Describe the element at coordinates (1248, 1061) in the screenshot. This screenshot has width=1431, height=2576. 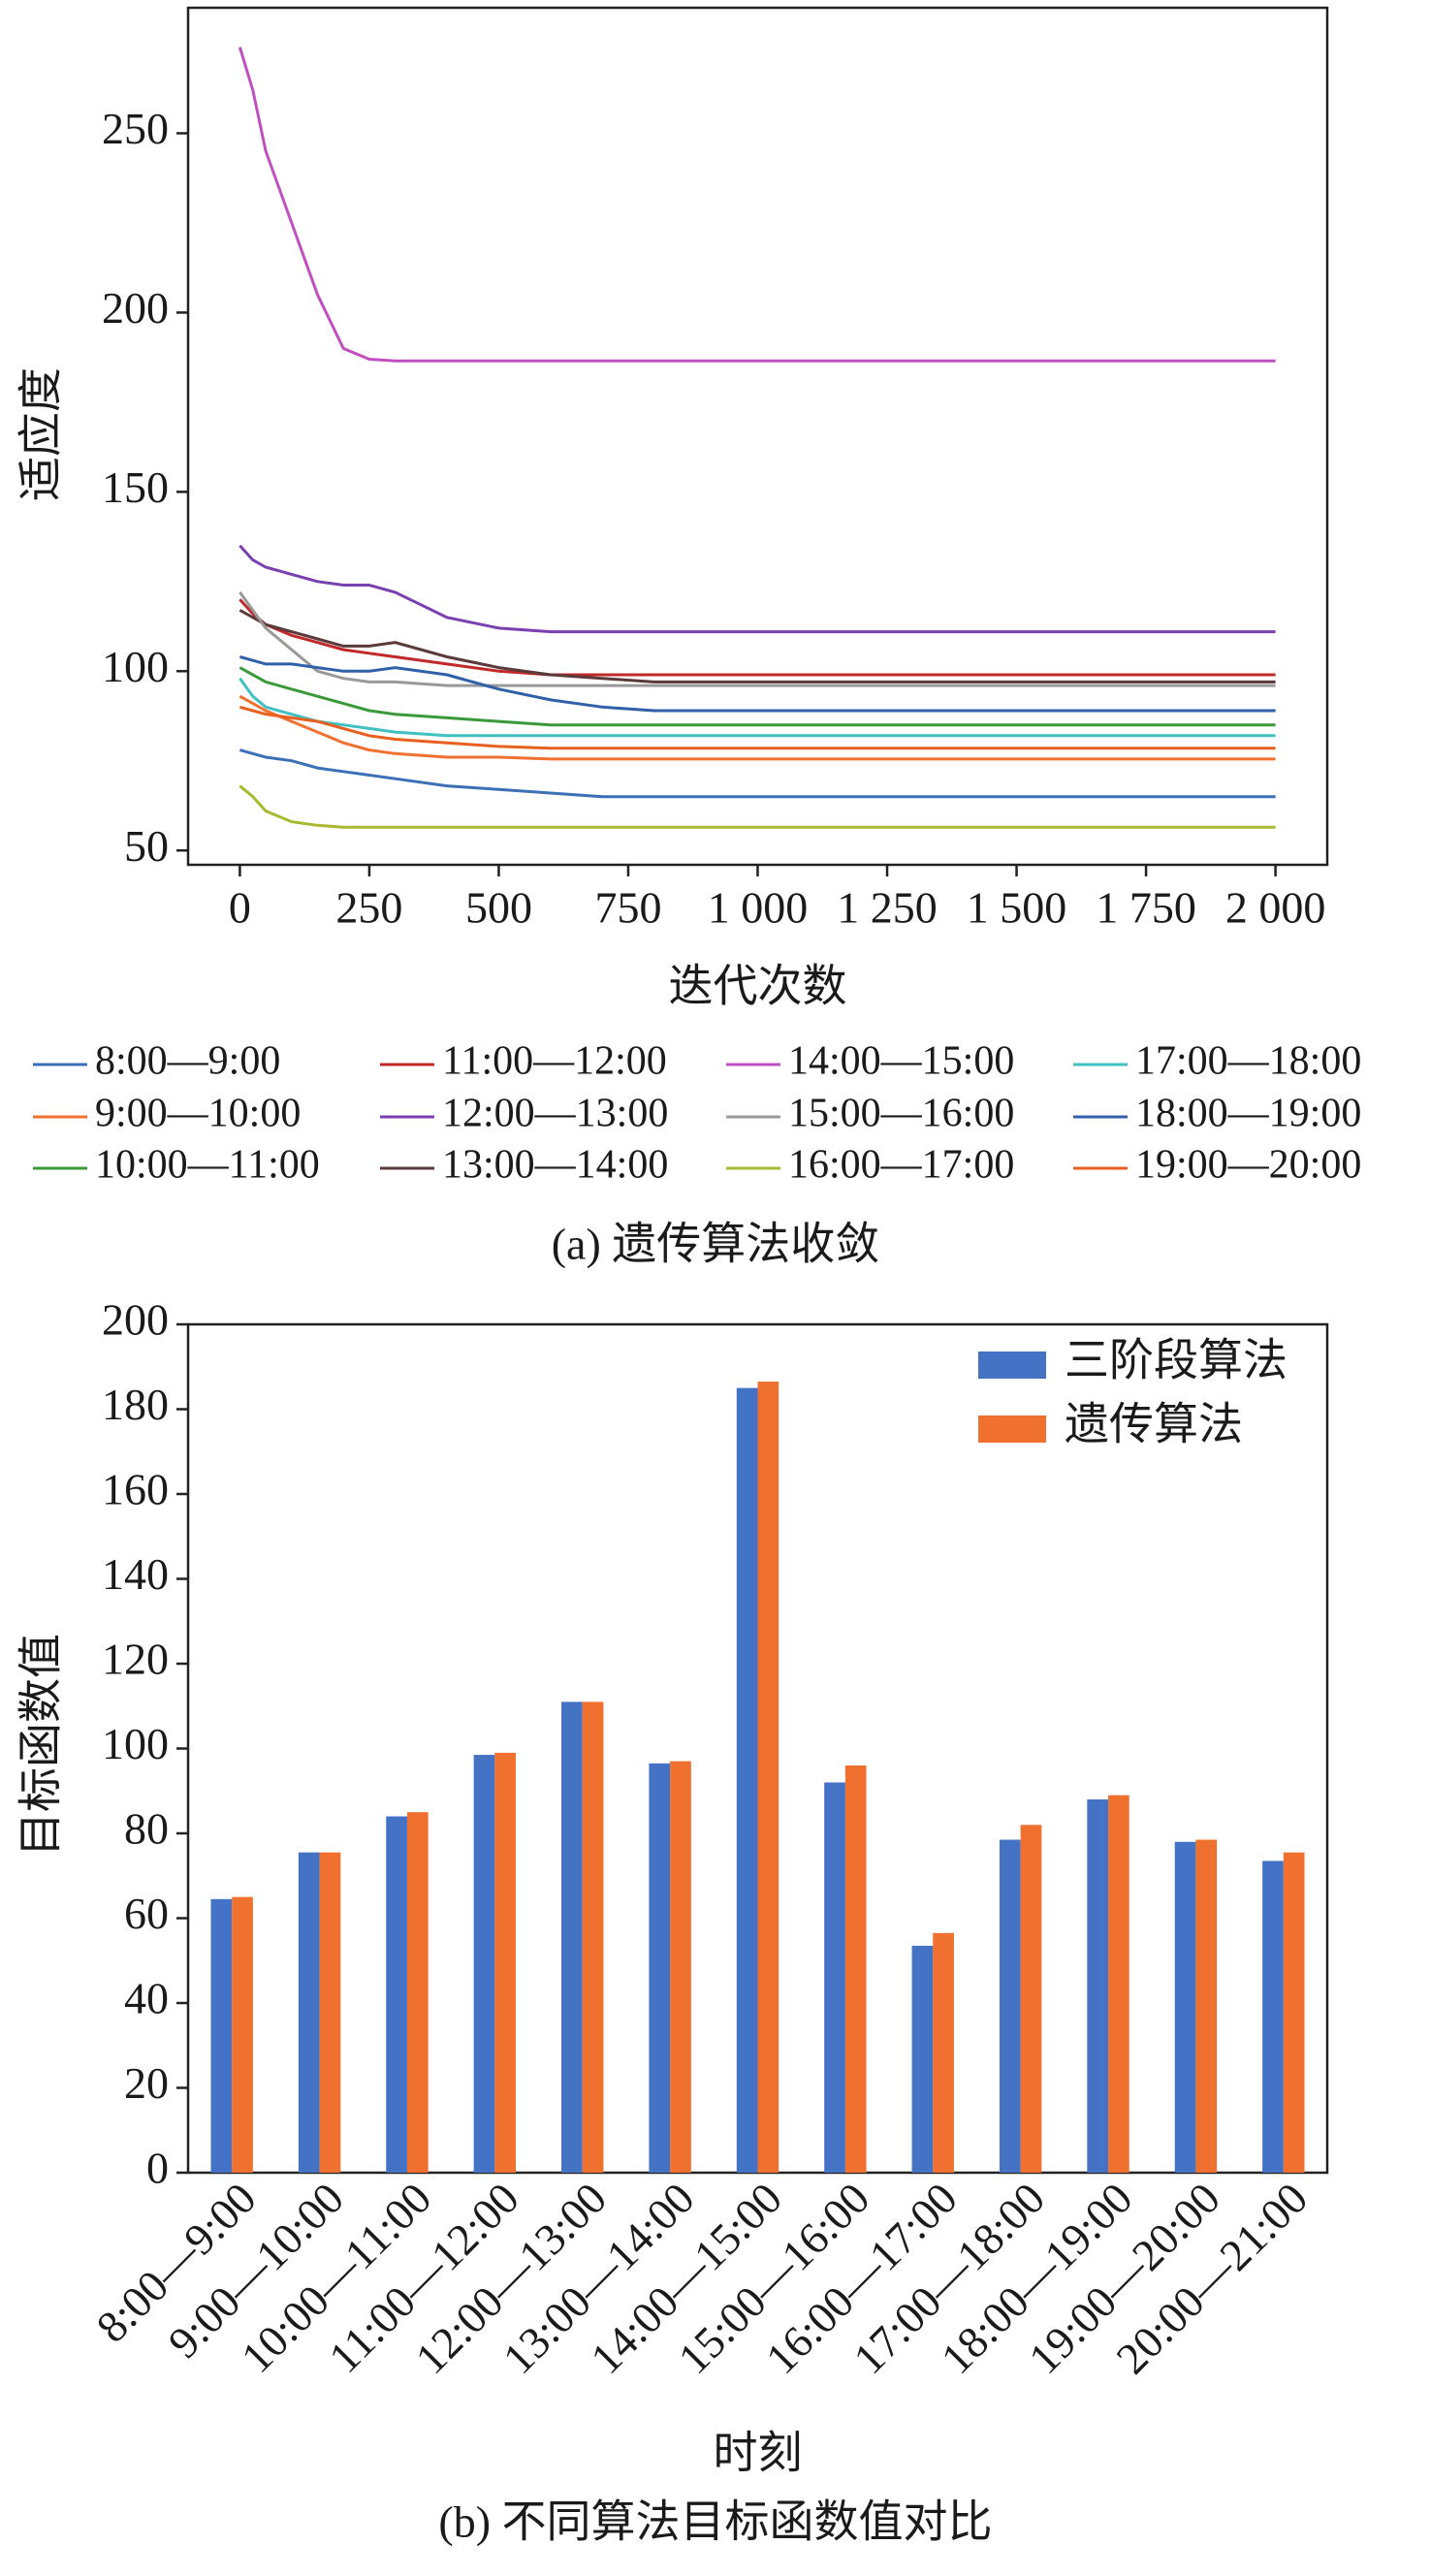
I see `legend-label: 17:00—18:00` at that location.